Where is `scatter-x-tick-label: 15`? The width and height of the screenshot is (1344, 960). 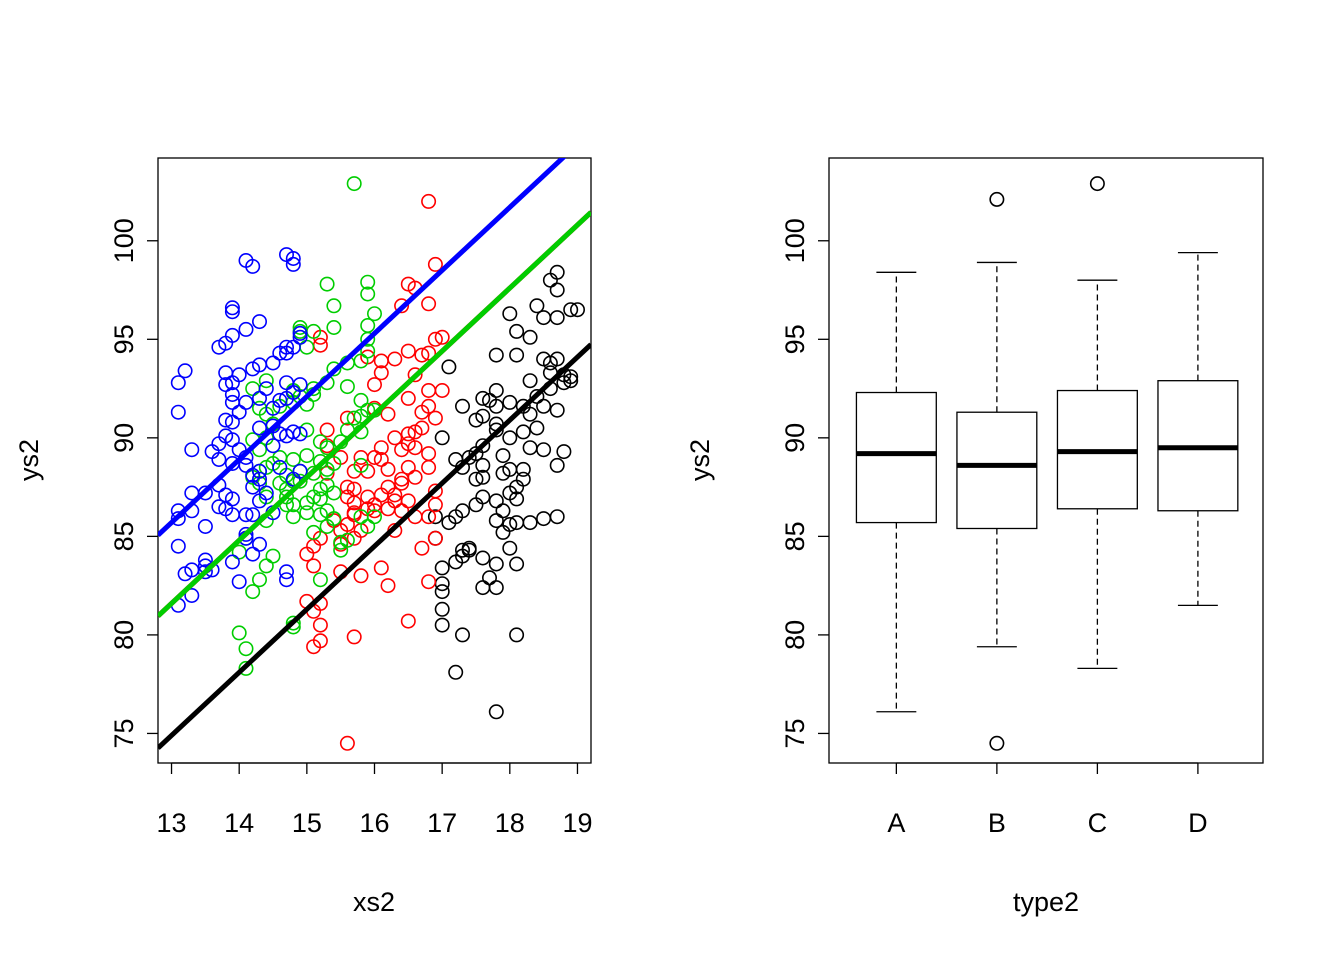 scatter-x-tick-label: 15 is located at coordinates (307, 823).